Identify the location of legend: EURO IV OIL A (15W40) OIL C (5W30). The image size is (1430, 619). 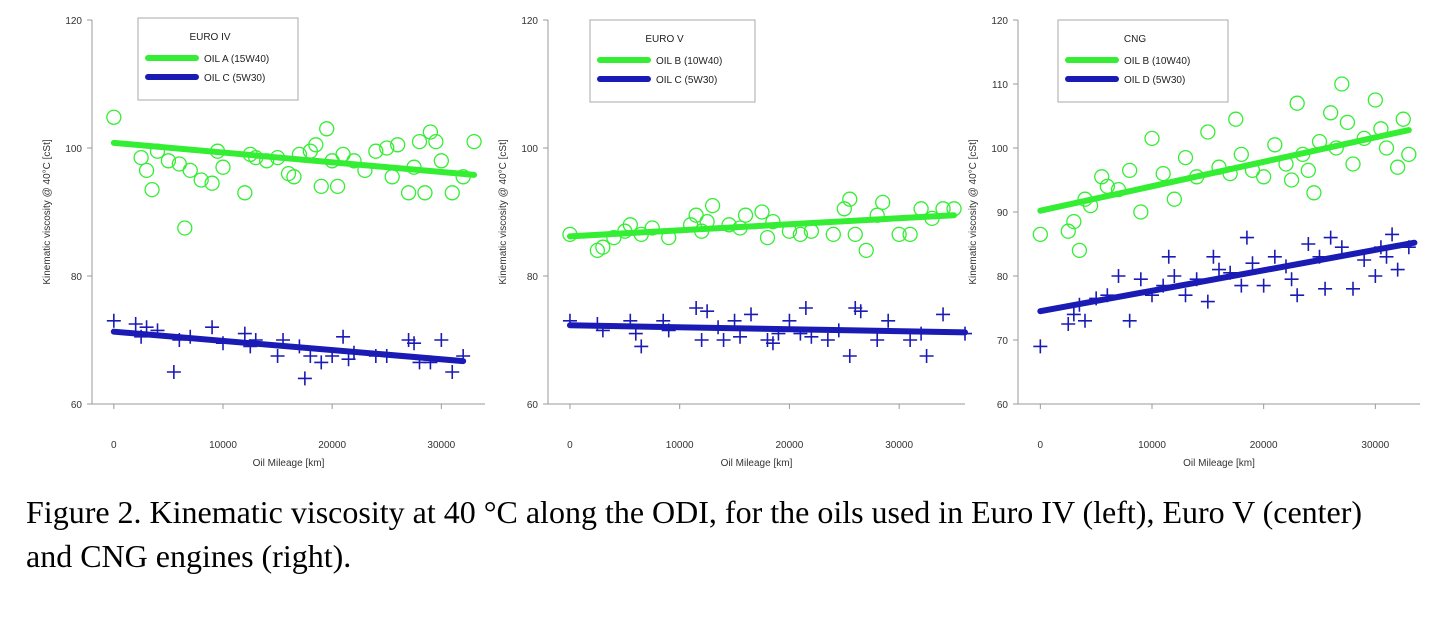
(218, 59).